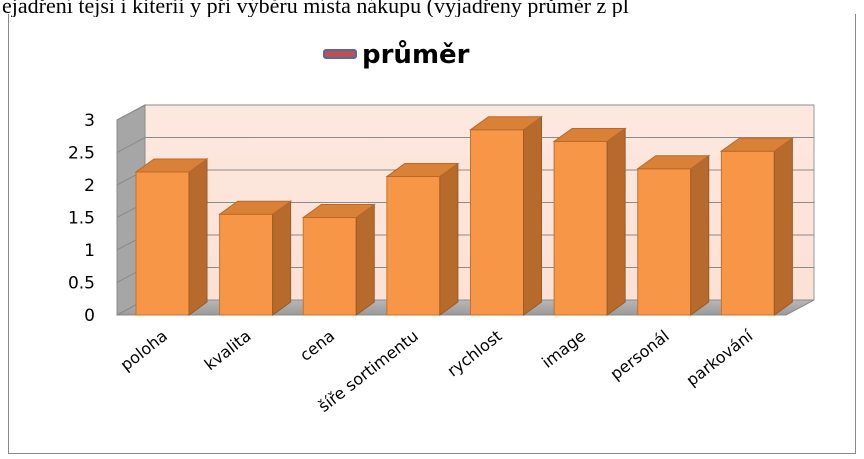  Describe the element at coordinates (89, 316) in the screenshot. I see `y-tick-label: 0` at that location.